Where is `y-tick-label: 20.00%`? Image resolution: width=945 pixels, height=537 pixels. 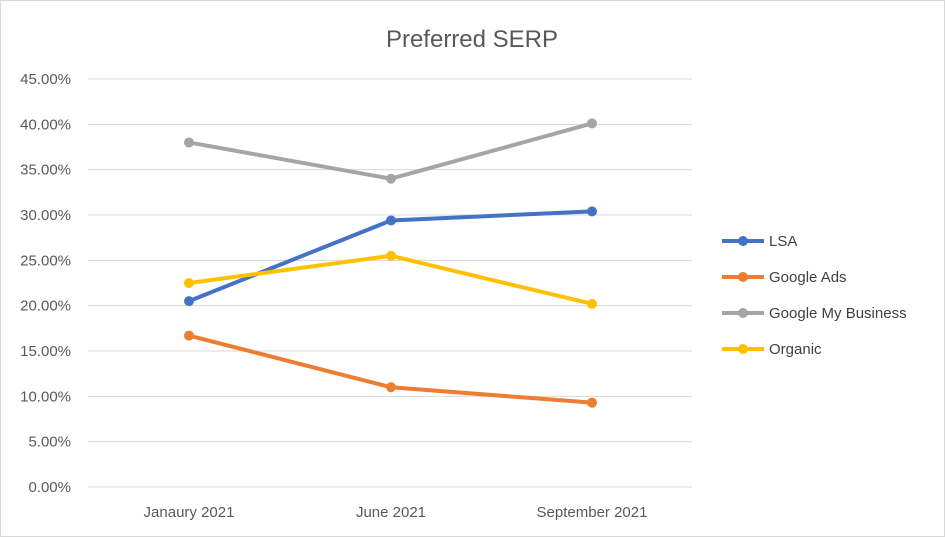 y-tick-label: 20.00% is located at coordinates (45, 306).